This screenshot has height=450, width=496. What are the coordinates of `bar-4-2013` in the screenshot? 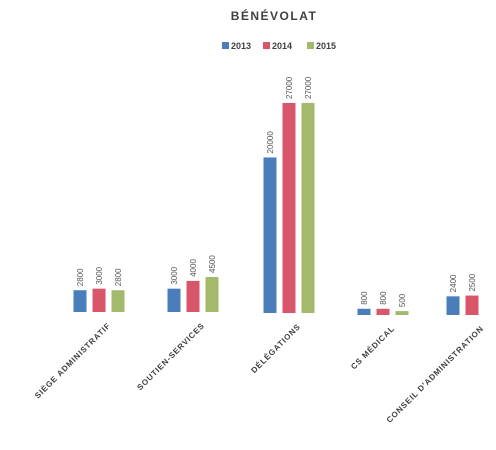 It's located at (453, 305).